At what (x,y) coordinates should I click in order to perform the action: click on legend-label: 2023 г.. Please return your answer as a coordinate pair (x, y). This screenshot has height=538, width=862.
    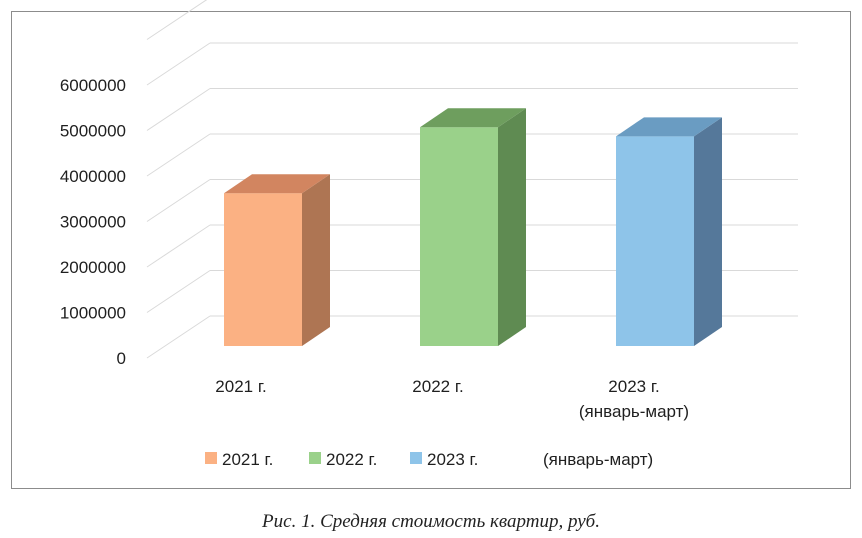
    Looking at the image, I should click on (452, 459).